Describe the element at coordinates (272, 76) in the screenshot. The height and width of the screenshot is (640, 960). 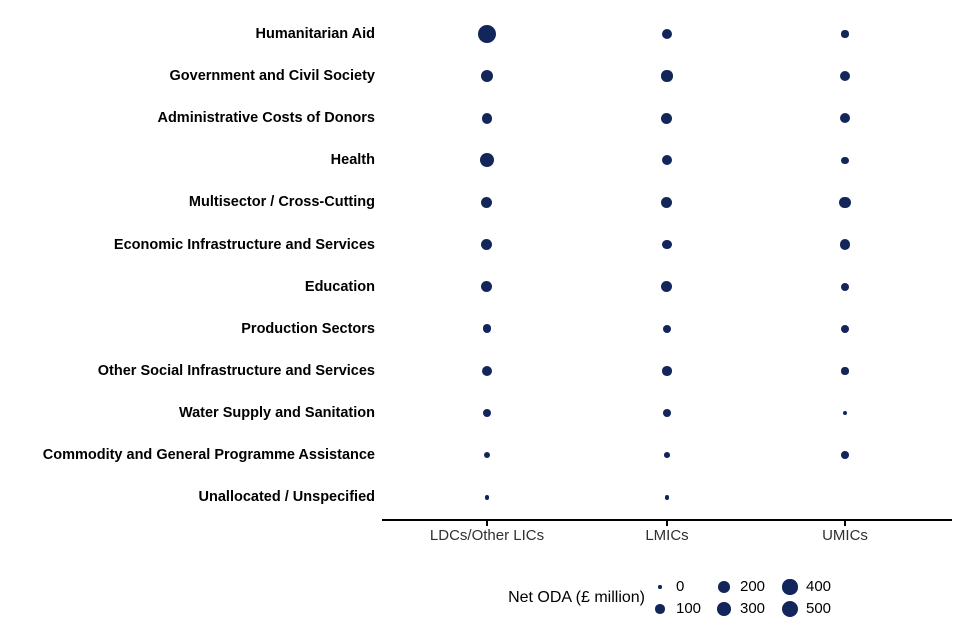
I see `category-label: Government and Civil Society` at that location.